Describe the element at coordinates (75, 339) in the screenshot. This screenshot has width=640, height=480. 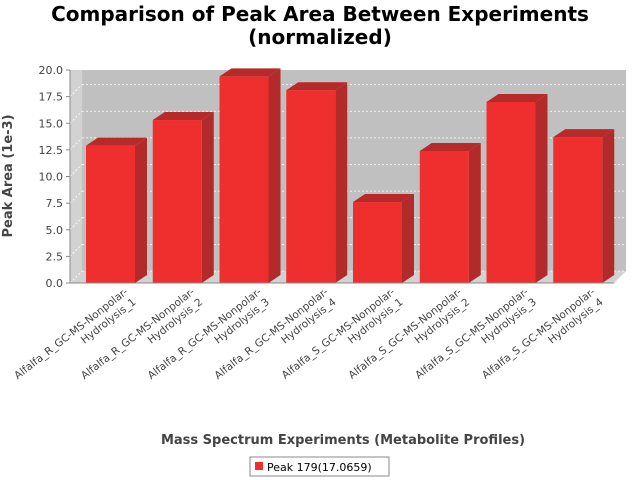
I see `x-tick-label: Alfalfa_R_GC-MS-Nonpolar-Hydrolysis_1` at that location.